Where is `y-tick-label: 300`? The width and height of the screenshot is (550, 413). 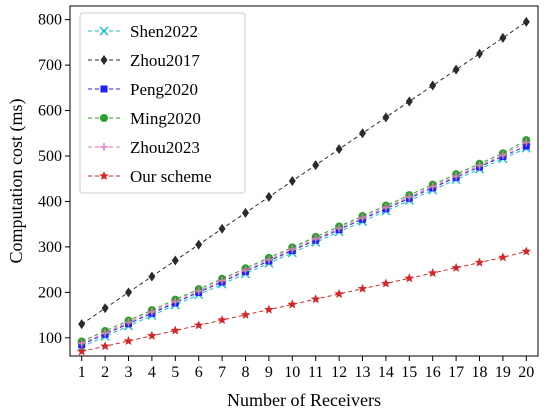 y-tick-label: 300 is located at coordinates (50, 247).